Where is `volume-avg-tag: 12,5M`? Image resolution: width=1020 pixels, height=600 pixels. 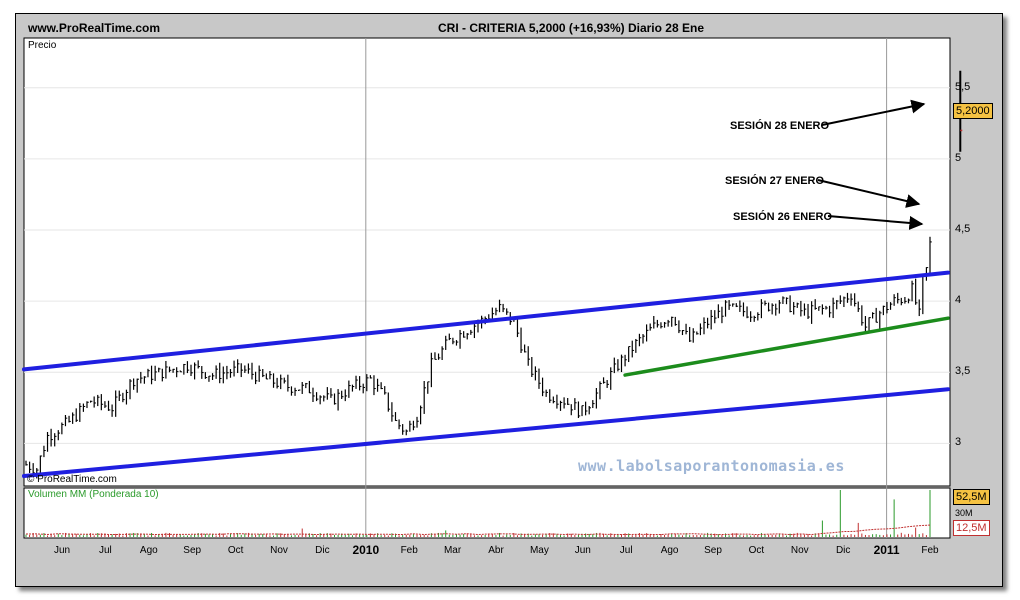
volume-avg-tag: 12,5M is located at coordinates (971, 528).